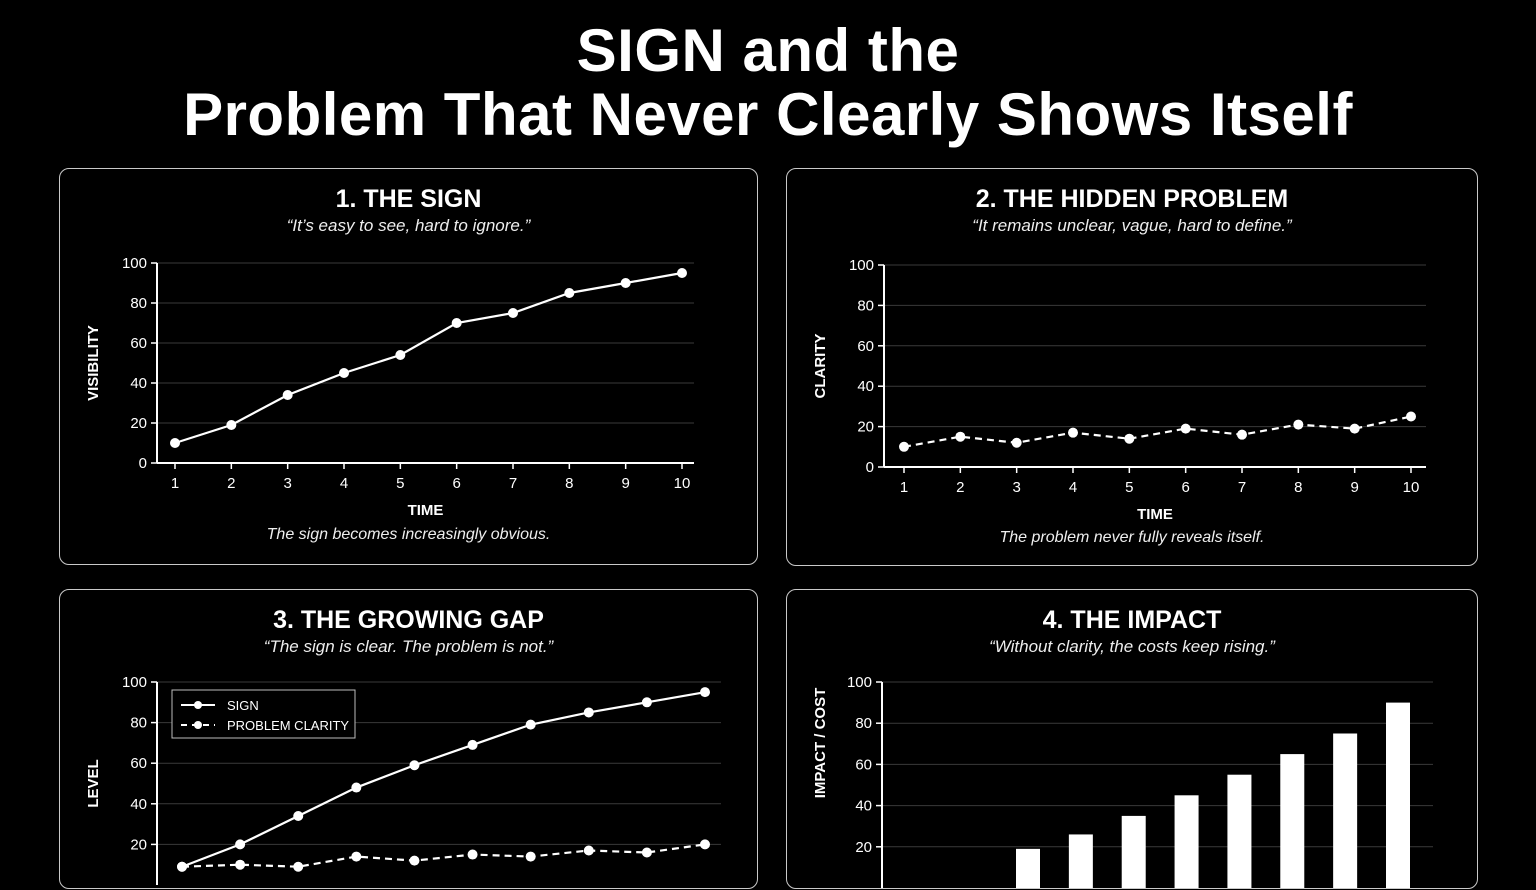  Describe the element at coordinates (960, 487) in the screenshot. I see `x-tick-label: 2` at that location.